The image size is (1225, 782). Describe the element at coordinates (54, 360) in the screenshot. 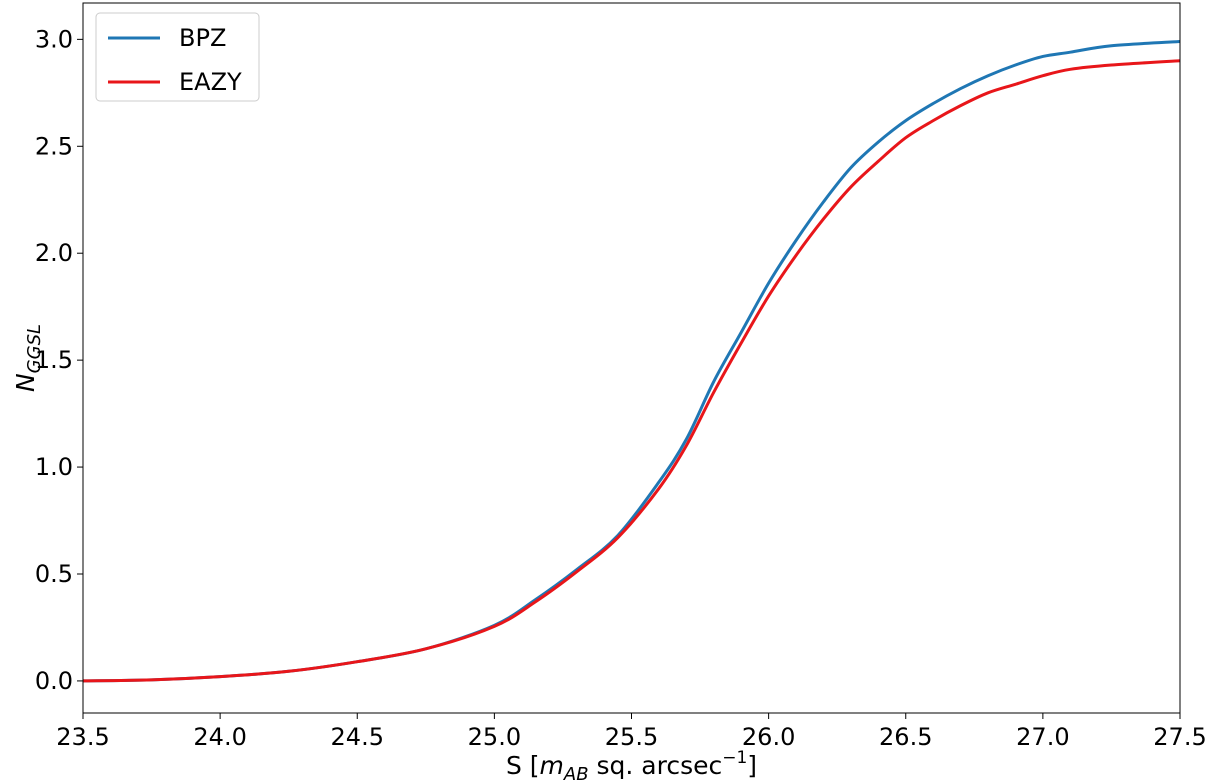

I see `y-tick-label: 1.5` at that location.